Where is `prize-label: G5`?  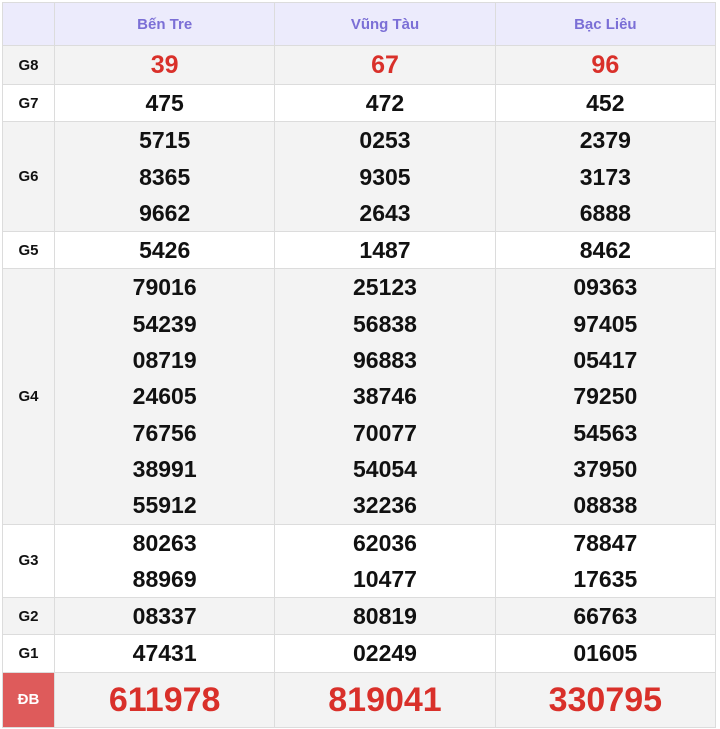 prize-label: G5 is located at coordinates (28, 250).